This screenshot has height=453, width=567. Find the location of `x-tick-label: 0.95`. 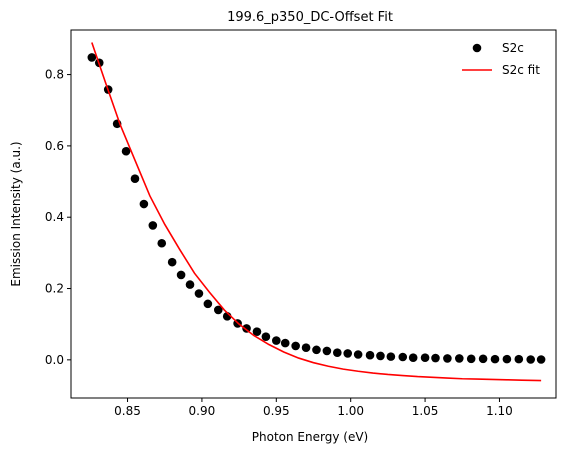

x-tick-label: 0.95 is located at coordinates (276, 411).